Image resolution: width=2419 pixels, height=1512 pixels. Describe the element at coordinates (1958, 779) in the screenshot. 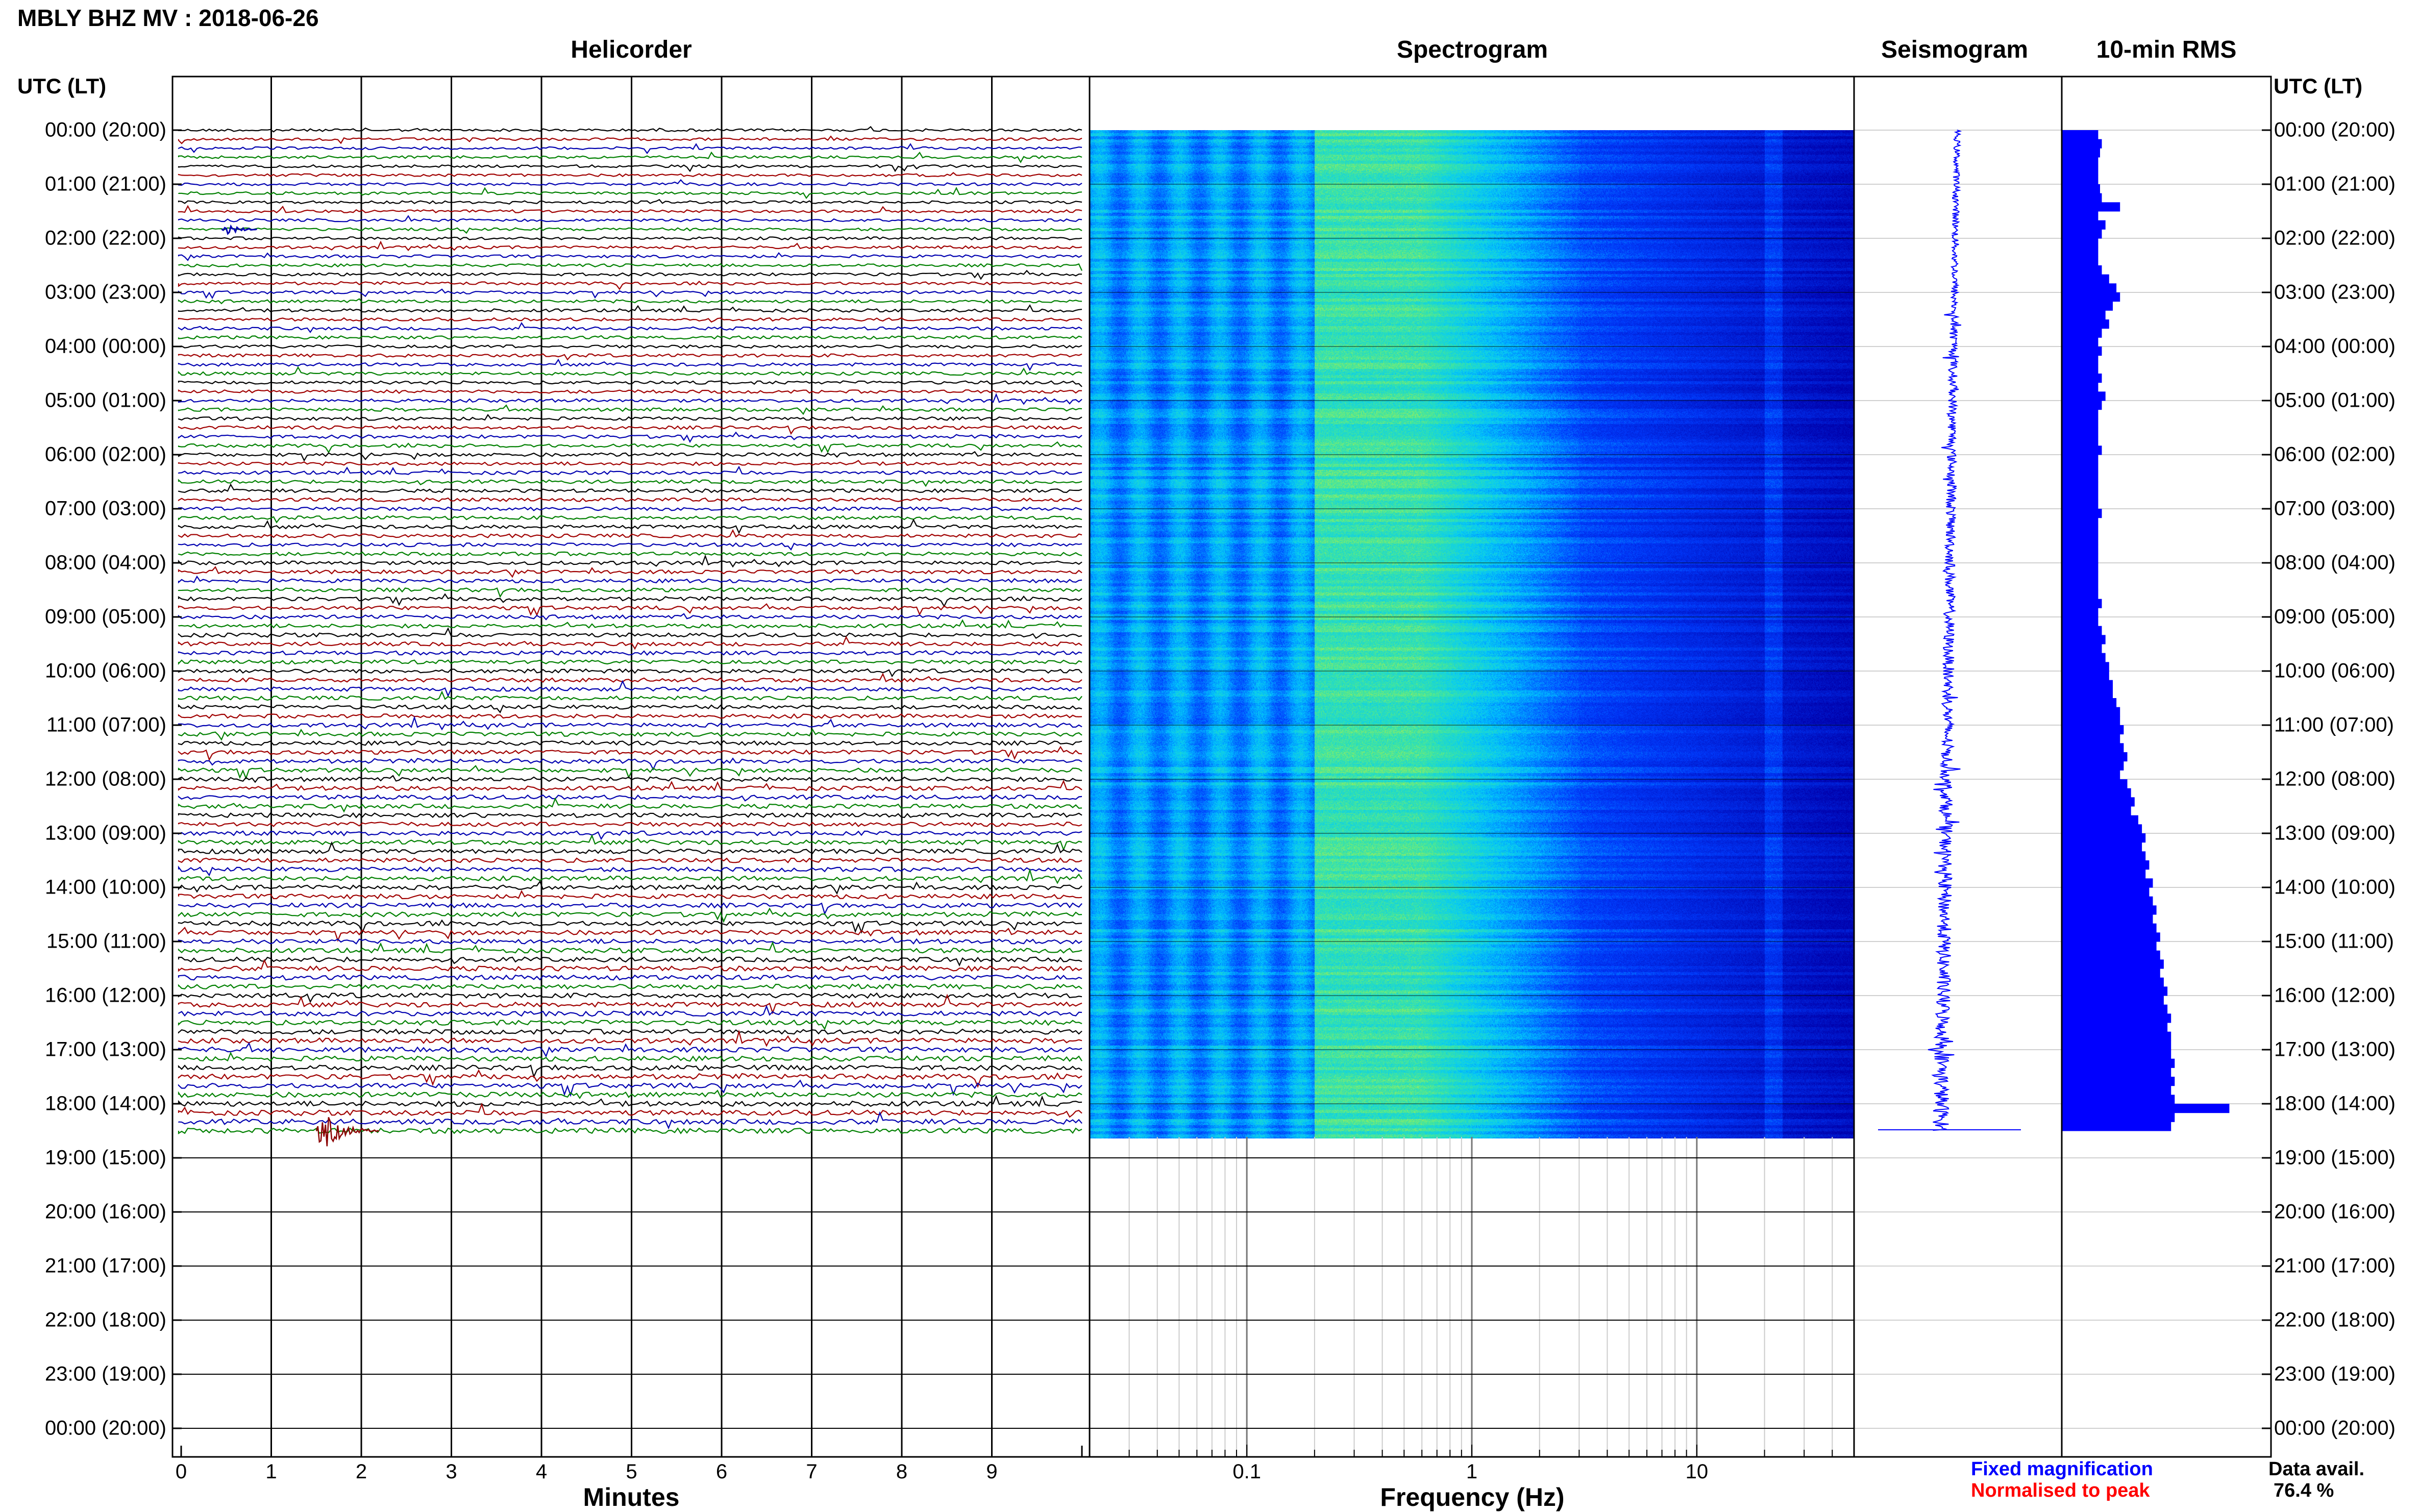

I see `seismogram-trace` at that location.